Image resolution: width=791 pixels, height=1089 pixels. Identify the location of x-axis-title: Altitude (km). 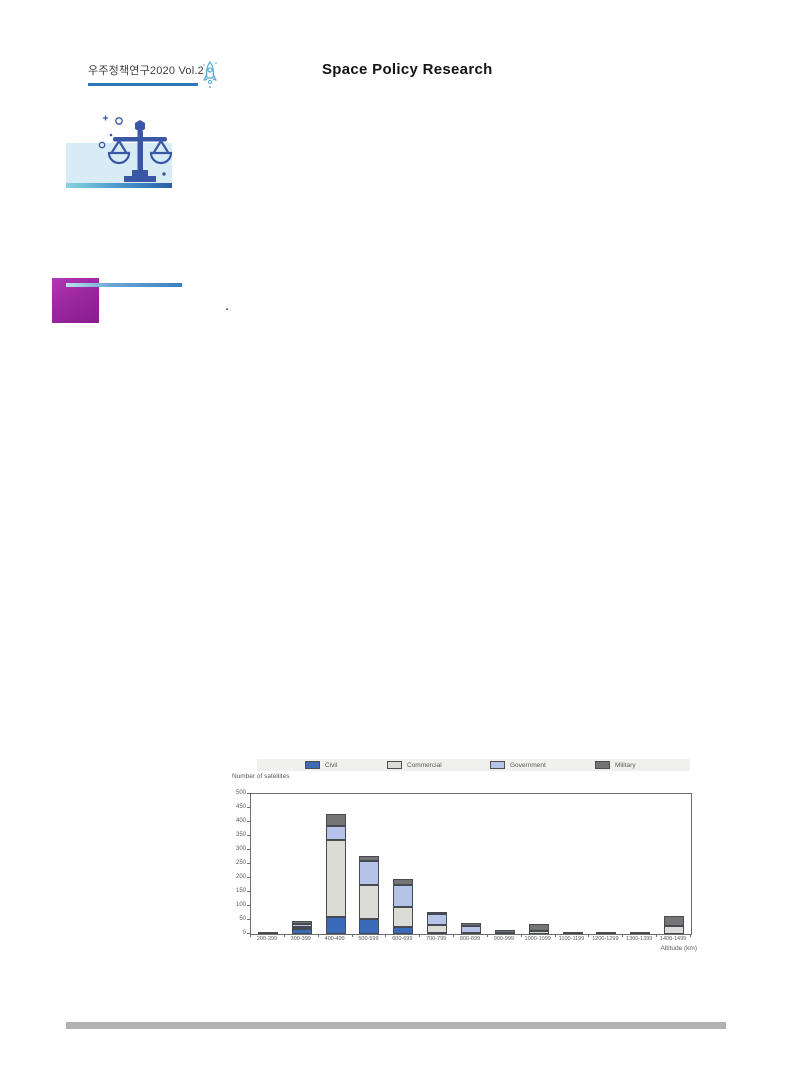
(678, 948).